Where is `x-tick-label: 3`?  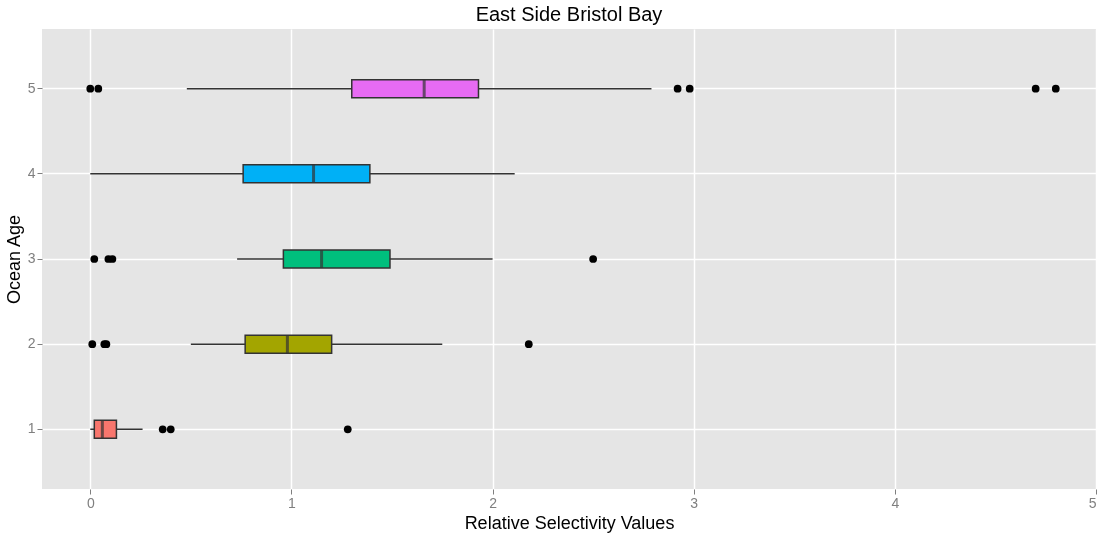 x-tick-label: 3 is located at coordinates (694, 502).